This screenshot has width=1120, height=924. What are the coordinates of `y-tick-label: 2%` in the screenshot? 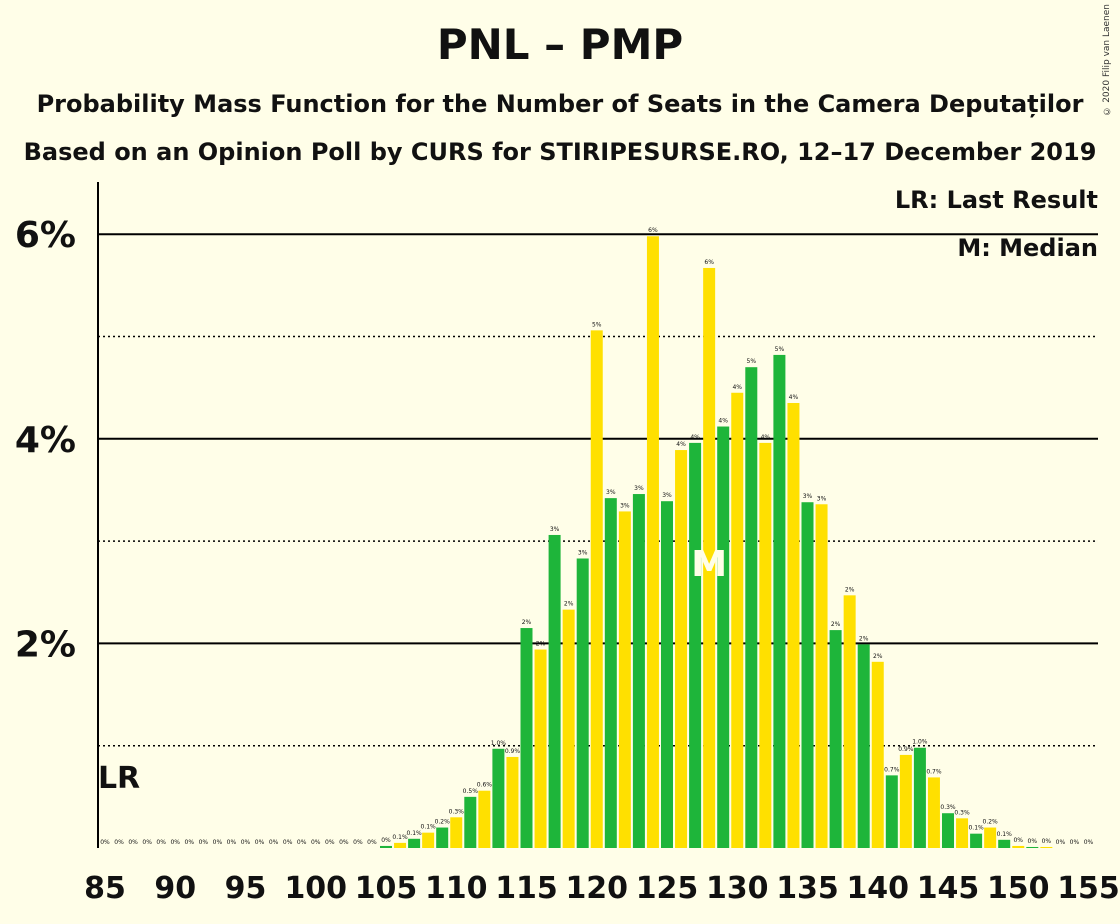 It's located at (45, 644).